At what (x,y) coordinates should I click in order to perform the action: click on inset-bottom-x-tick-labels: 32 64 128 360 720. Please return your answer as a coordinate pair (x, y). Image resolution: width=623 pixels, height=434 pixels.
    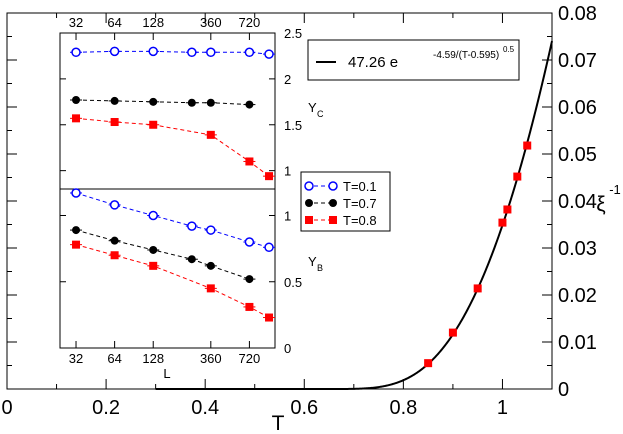
    Looking at the image, I should click on (164, 358).